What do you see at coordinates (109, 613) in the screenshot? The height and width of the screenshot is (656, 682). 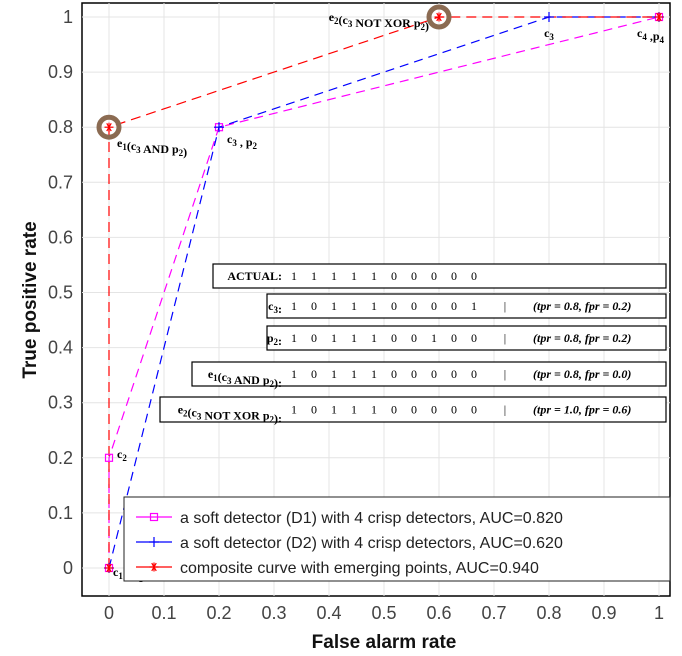 I see `x-tick-label: 0` at bounding box center [109, 613].